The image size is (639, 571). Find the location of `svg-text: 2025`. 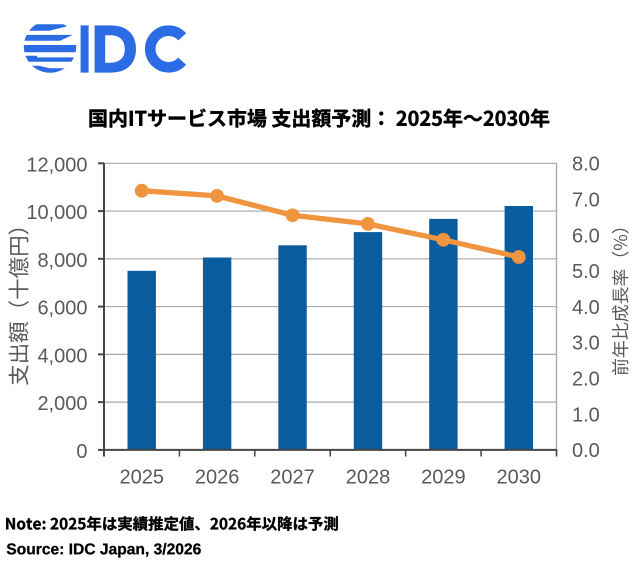

svg-text: 2025 is located at coordinates (141, 477).